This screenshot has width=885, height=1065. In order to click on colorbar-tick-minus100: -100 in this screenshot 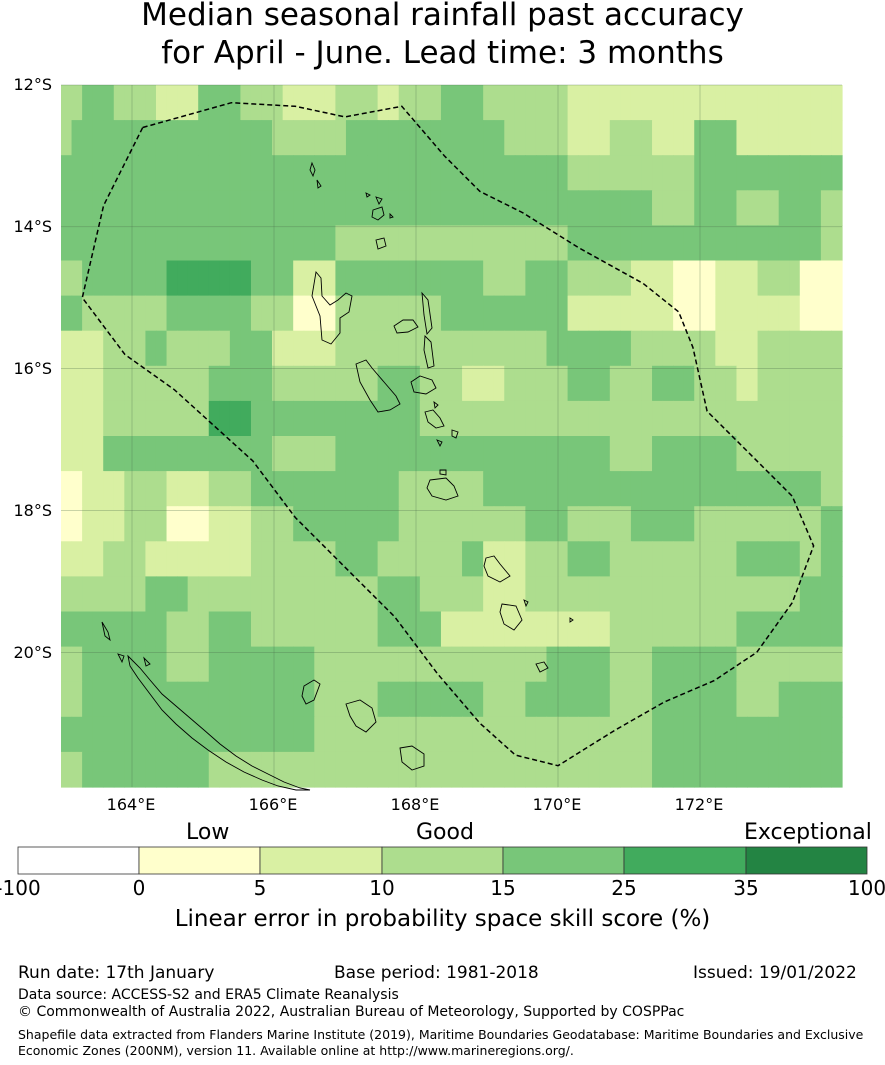, I will do `click(20, 888)`.